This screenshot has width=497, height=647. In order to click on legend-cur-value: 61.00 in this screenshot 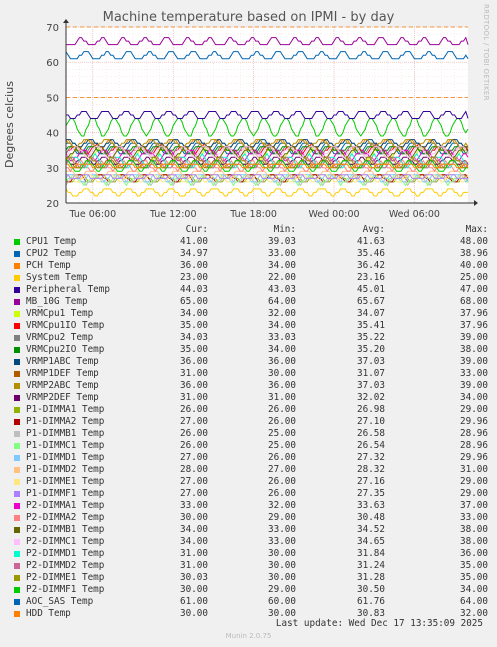, I will do `click(194, 601)`.